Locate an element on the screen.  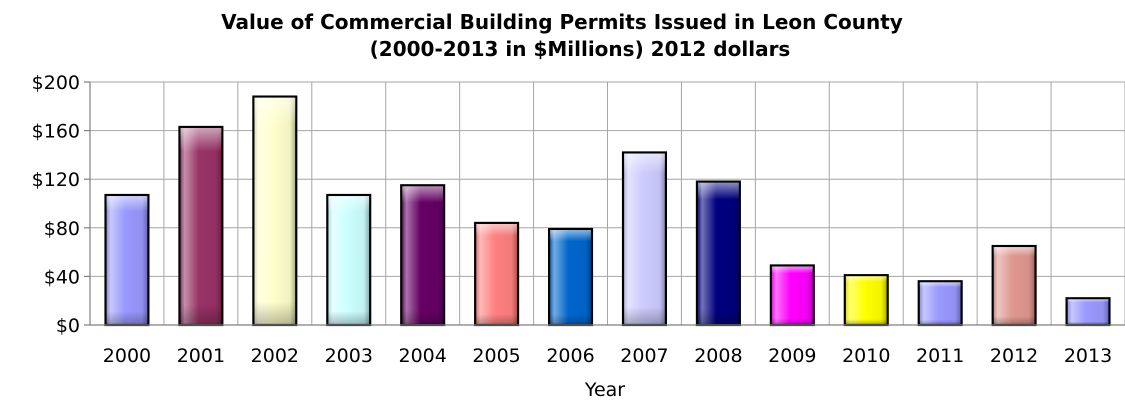
bar-highlight-2008 is located at coordinates (718, 253).